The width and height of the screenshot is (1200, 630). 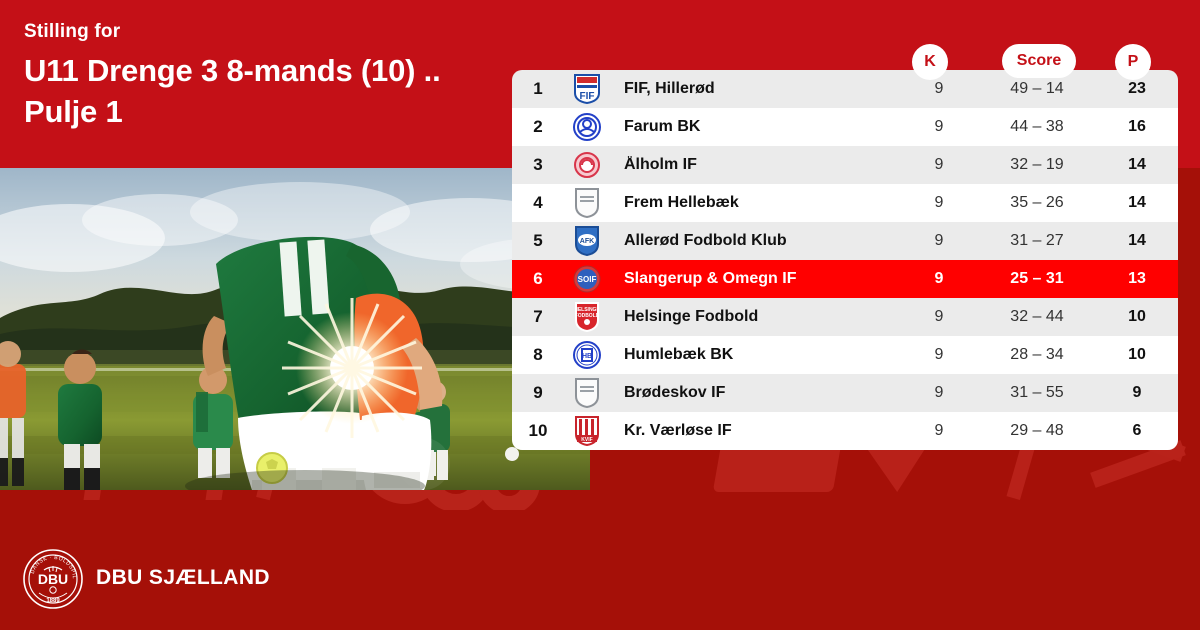 I want to click on svg-text: DBU, so click(x=53, y=579).